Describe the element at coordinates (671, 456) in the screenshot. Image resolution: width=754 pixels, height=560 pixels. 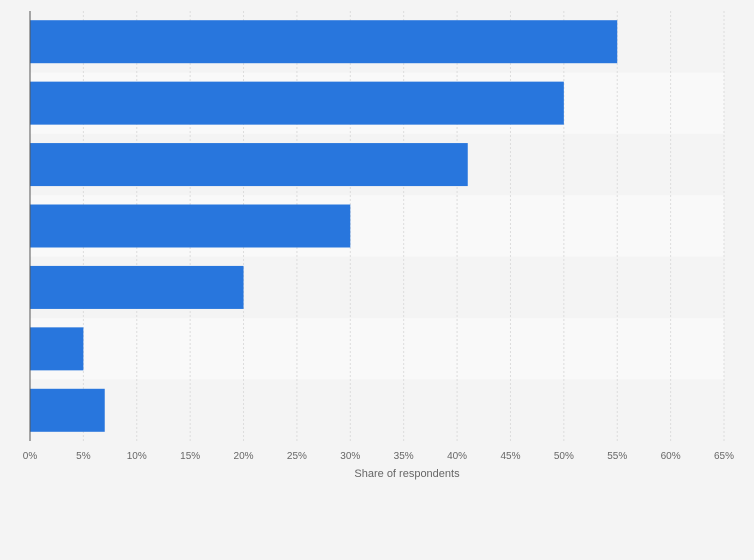
I see `x-tick-label: 60%` at that location.